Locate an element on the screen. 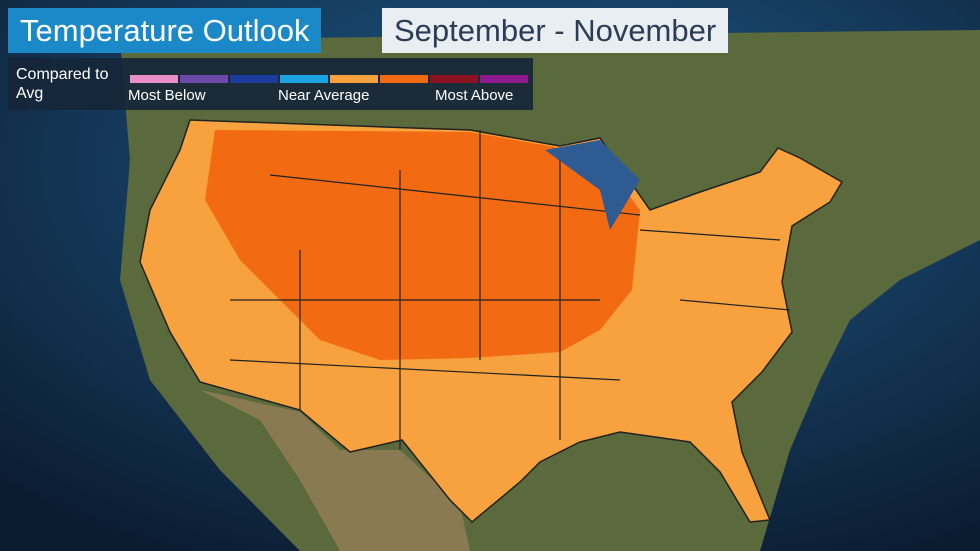 This screenshot has height=551, width=980. subtitle: September - November is located at coordinates (555, 30).